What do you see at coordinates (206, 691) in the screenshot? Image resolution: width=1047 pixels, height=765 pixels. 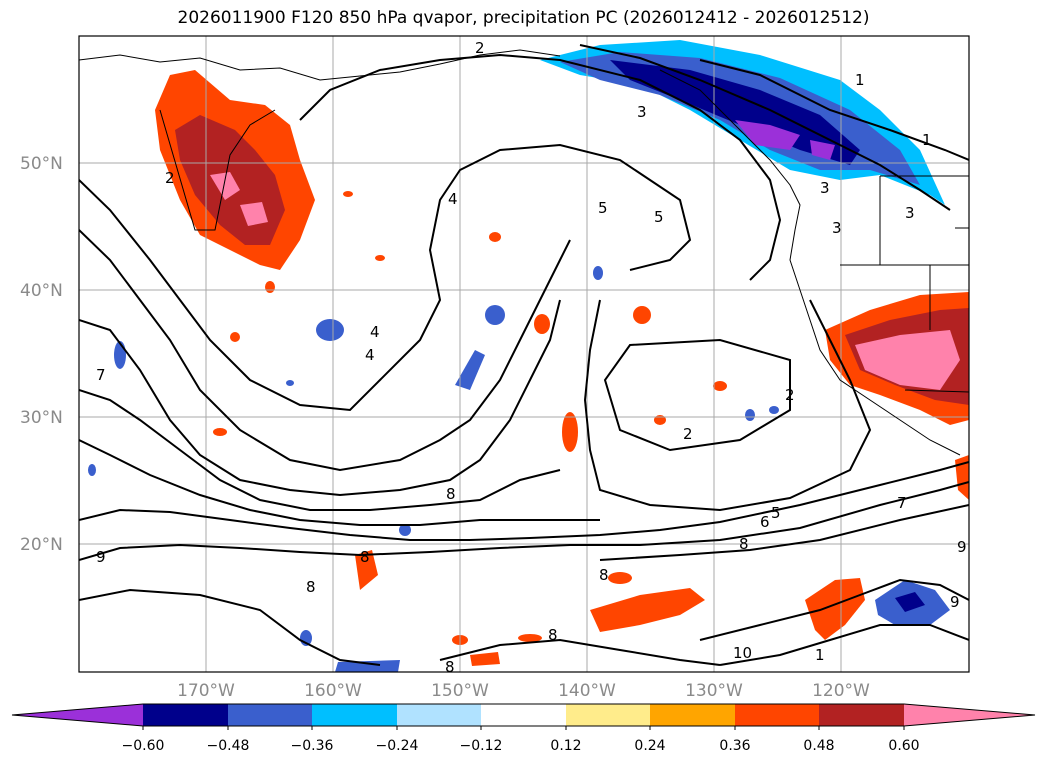 I see `longitude-label: 170°W` at bounding box center [206, 691].